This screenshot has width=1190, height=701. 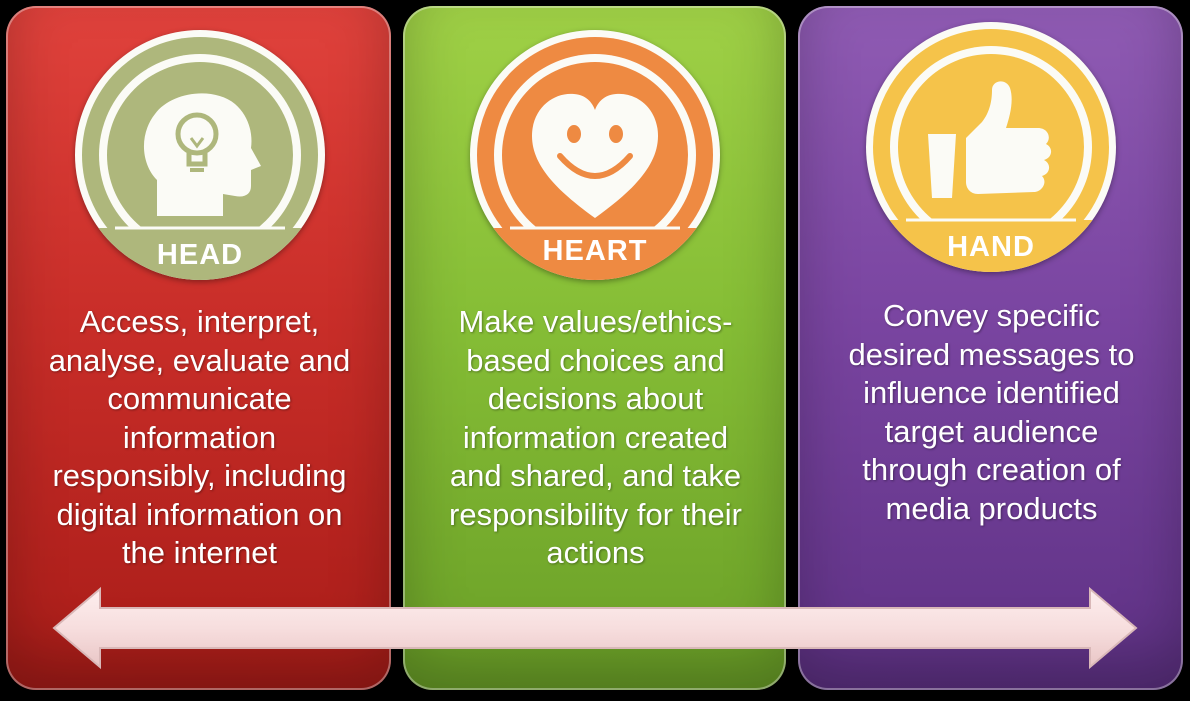 I want to click on head-badge: HEAD, so click(x=200, y=155).